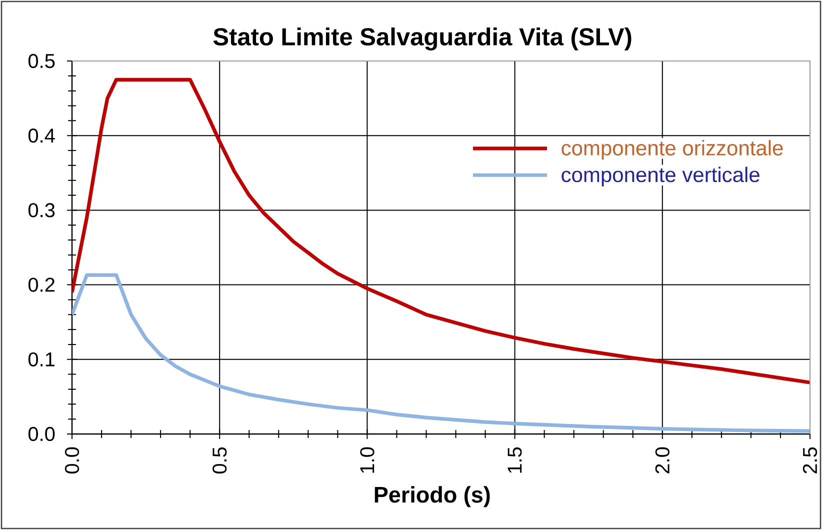  Describe the element at coordinates (41, 434) in the screenshot. I see `y-tick-label: 0.0` at that location.